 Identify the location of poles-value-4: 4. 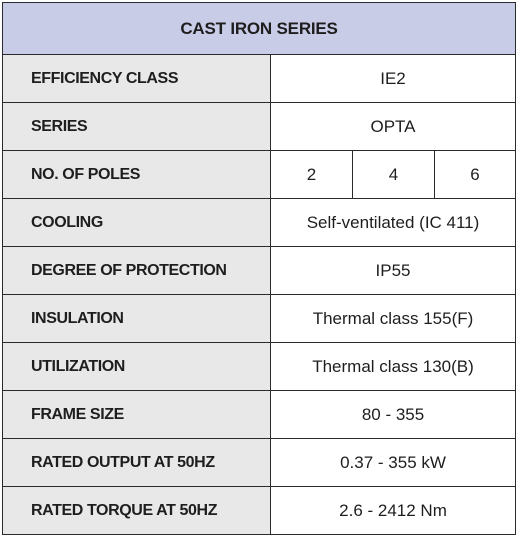
(393, 174).